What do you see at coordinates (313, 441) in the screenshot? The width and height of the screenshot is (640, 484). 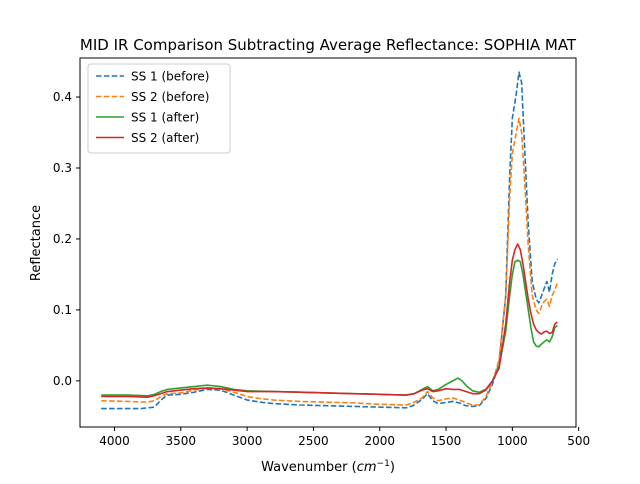 I see `x-tick-label: 2500` at bounding box center [313, 441].